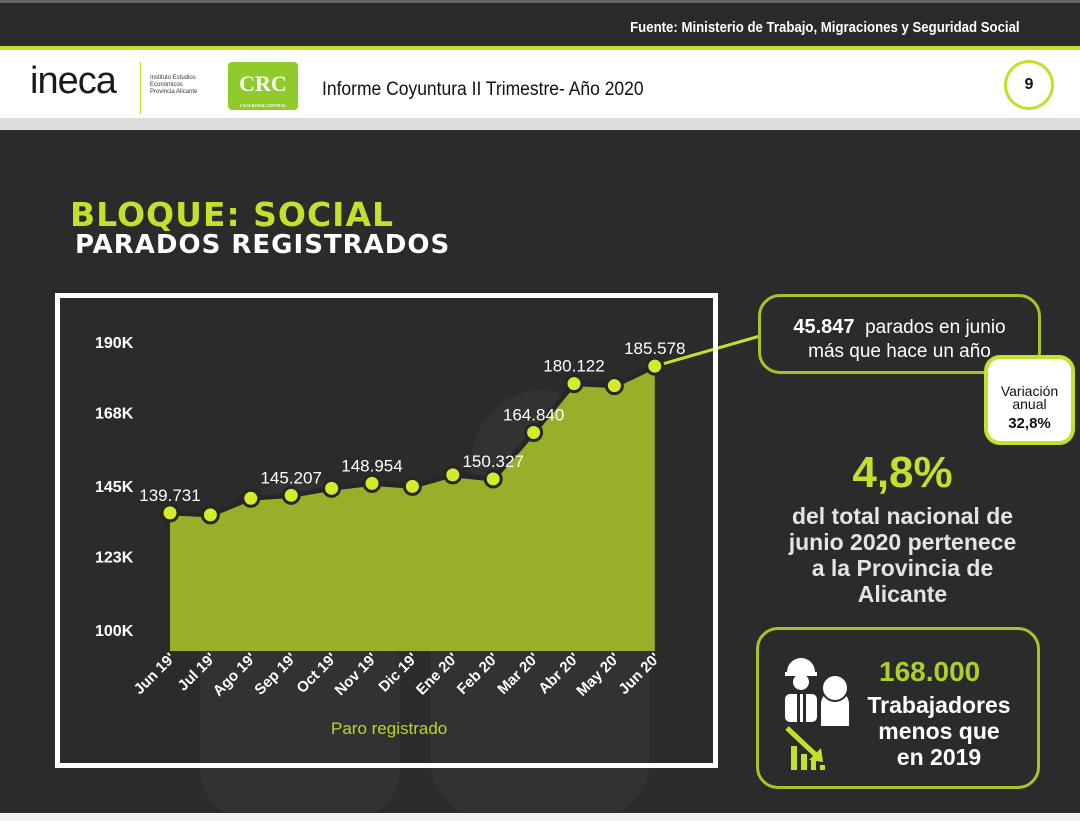 This screenshot has height=821, width=1080. Describe the element at coordinates (114, 557) in the screenshot. I see `y-tick-label: 123K` at that location.